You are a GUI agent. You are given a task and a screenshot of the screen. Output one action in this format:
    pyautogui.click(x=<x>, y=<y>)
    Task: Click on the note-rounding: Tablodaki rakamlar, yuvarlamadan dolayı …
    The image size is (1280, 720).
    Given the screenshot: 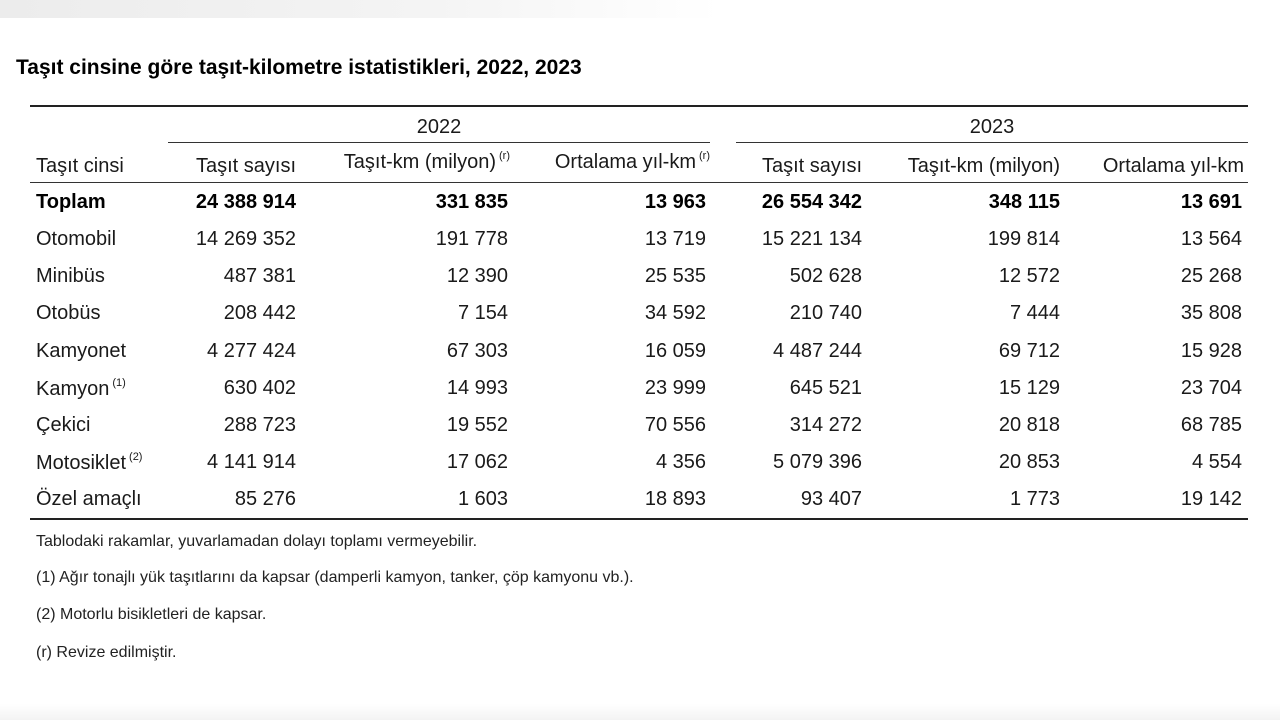 What is the action you would take?
    pyautogui.click(x=257, y=541)
    